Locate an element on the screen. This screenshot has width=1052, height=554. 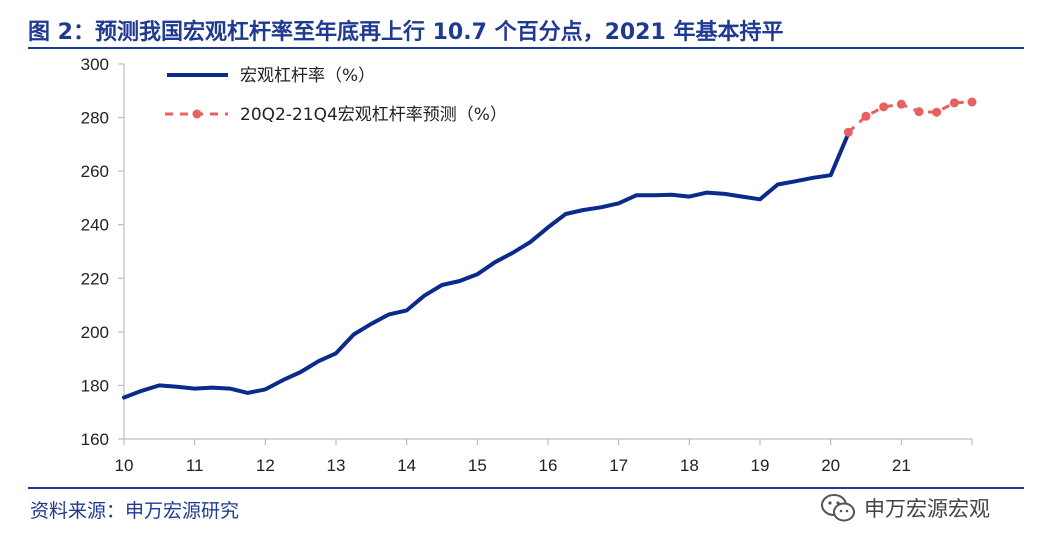
x-tick-label: 19 is located at coordinates (760, 465).